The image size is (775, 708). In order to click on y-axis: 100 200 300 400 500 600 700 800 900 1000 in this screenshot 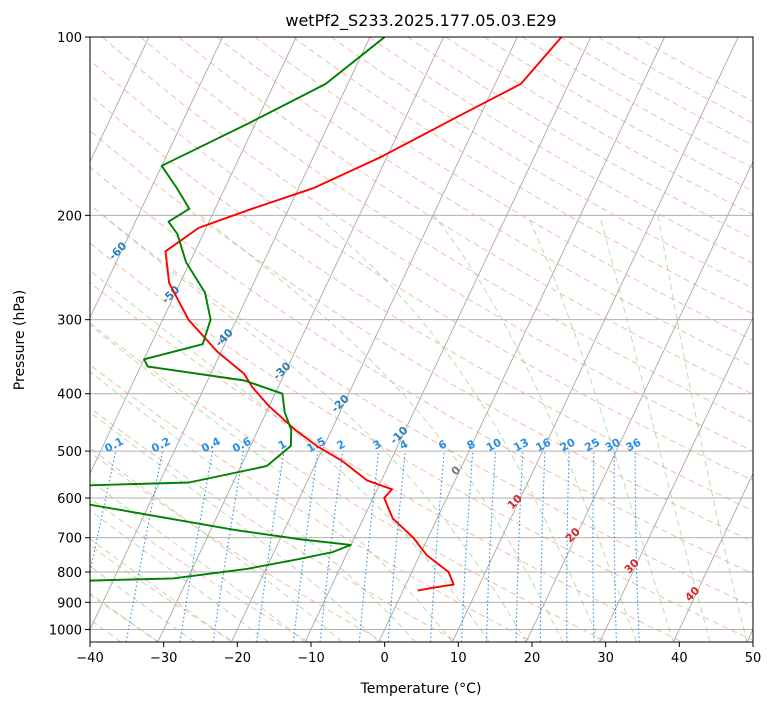, I will do `click(69, 334)`.